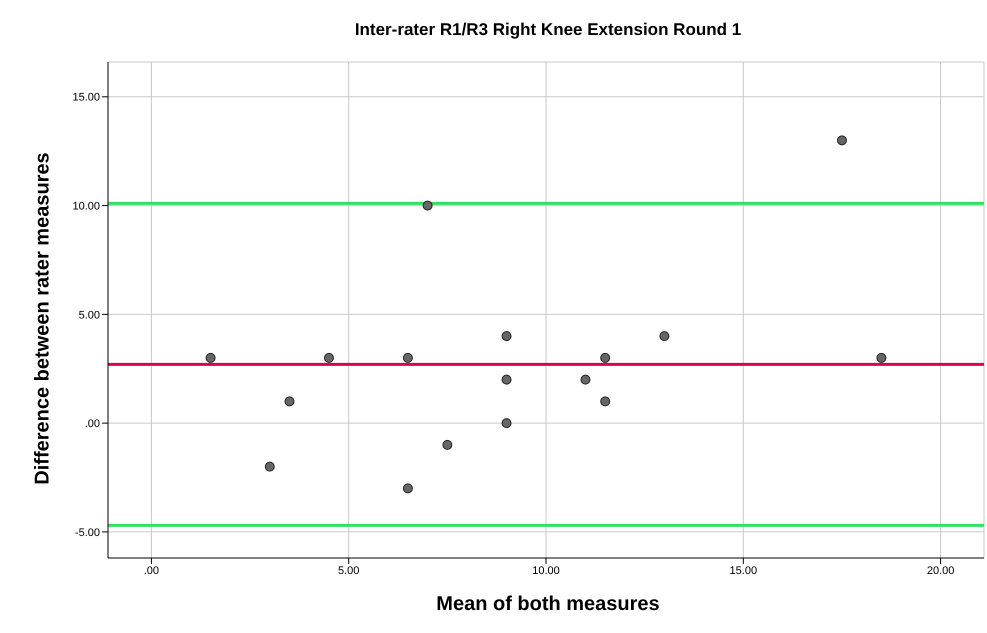  I want to click on y-tick-label: 5.00, so click(89, 315).